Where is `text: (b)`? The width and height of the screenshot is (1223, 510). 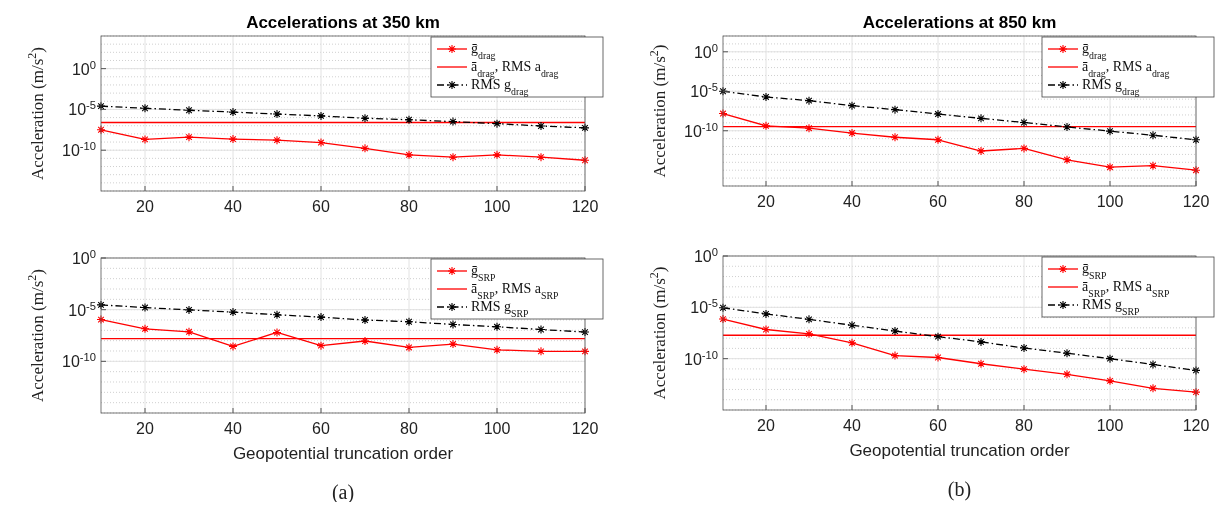 text: (b) is located at coordinates (959, 489).